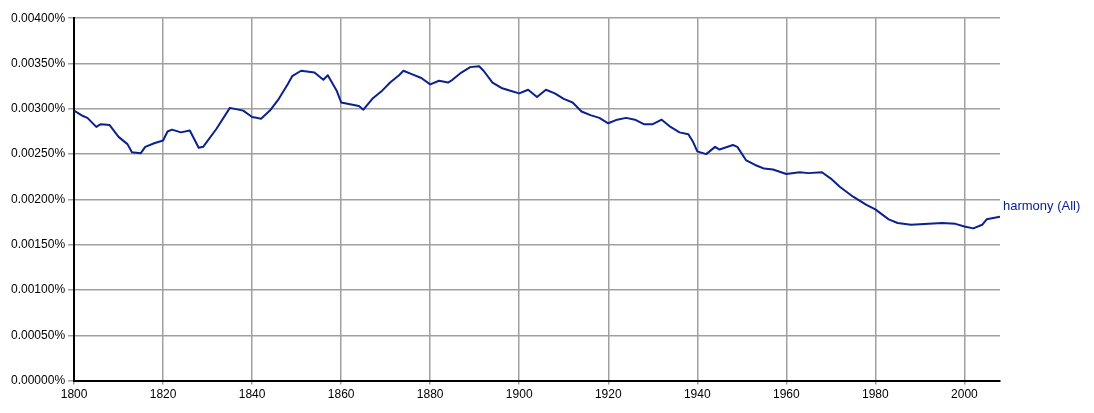  What do you see at coordinates (965, 394) in the screenshot?
I see `x-tick-label: 2000` at bounding box center [965, 394].